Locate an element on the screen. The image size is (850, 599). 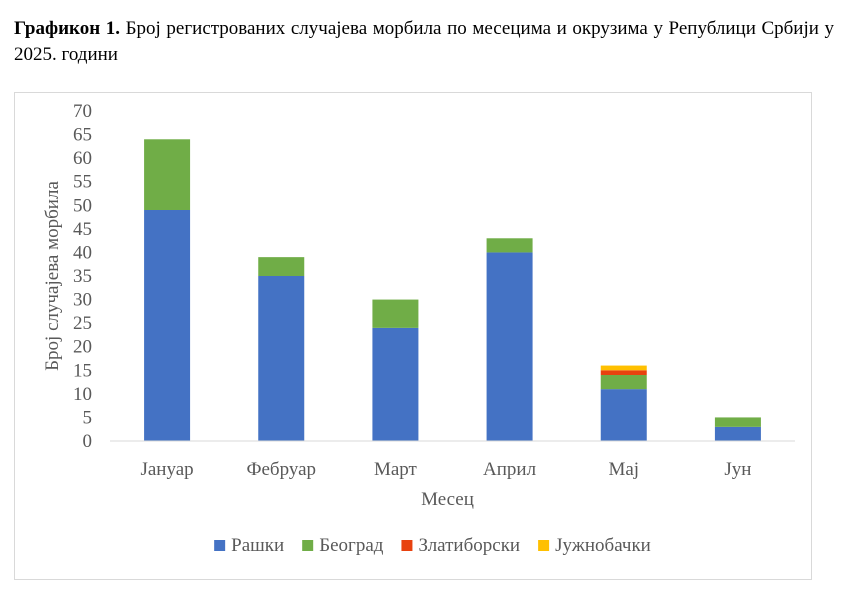
legend-item-2: Београд is located at coordinates (343, 545).